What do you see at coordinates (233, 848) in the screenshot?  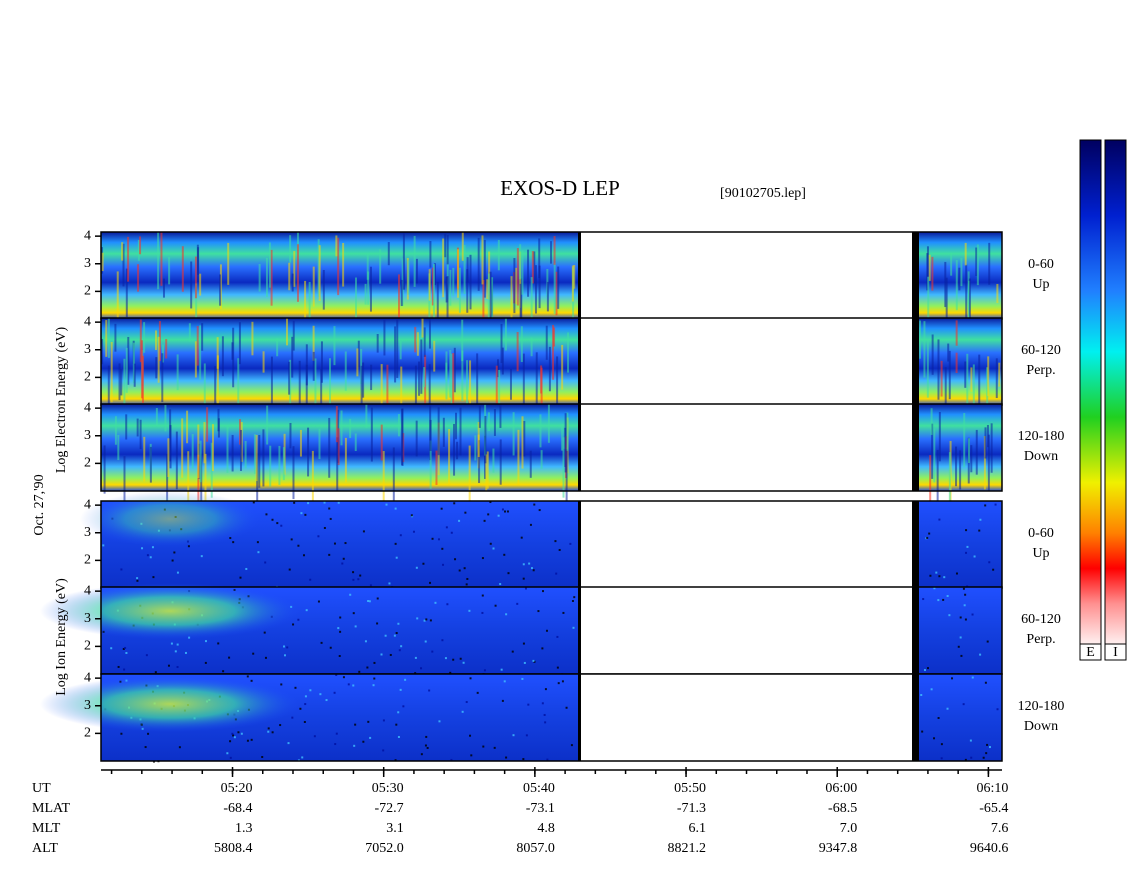 I see `row-value: 5808.4` at bounding box center [233, 848].